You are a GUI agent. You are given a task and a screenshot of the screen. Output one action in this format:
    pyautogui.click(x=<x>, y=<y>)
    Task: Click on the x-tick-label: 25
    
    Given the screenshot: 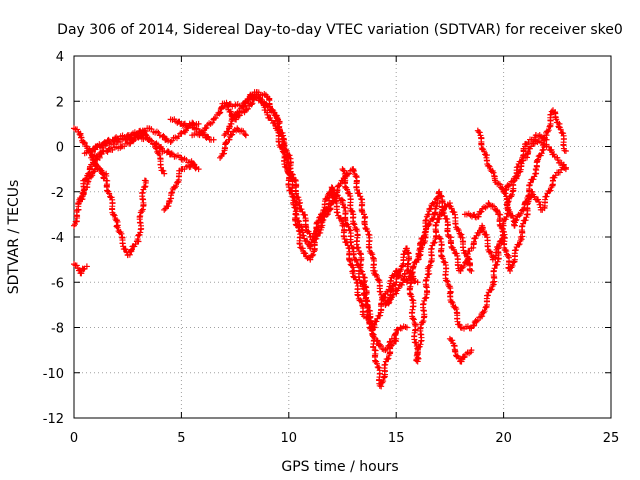 What is the action you would take?
    pyautogui.click(x=611, y=438)
    